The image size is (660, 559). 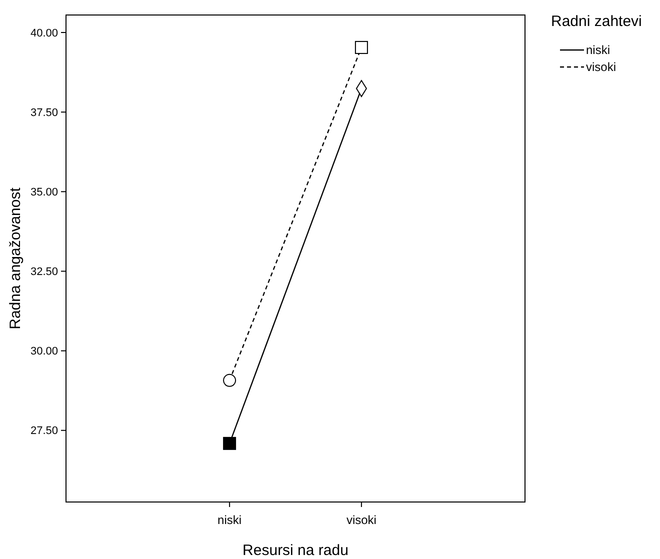 What do you see at coordinates (598, 50) in the screenshot?
I see `legend-label: niski` at bounding box center [598, 50].